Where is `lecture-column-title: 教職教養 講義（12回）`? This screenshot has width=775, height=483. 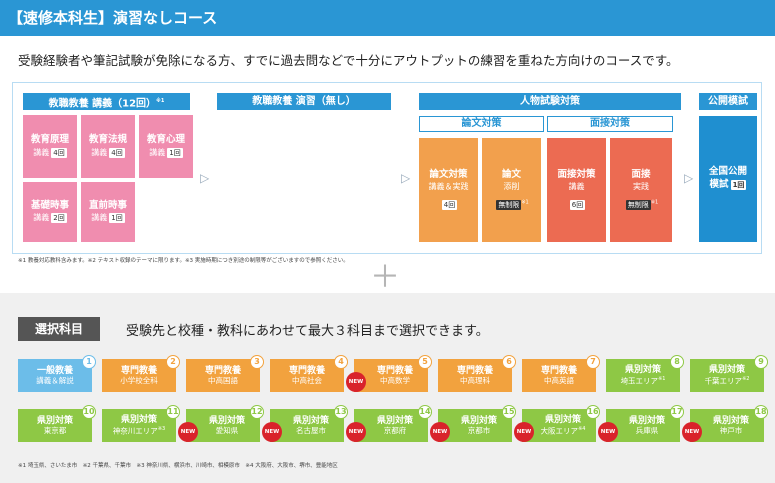
lecture-column-title: 教職教養 講義（12回） is located at coordinates (102, 104).